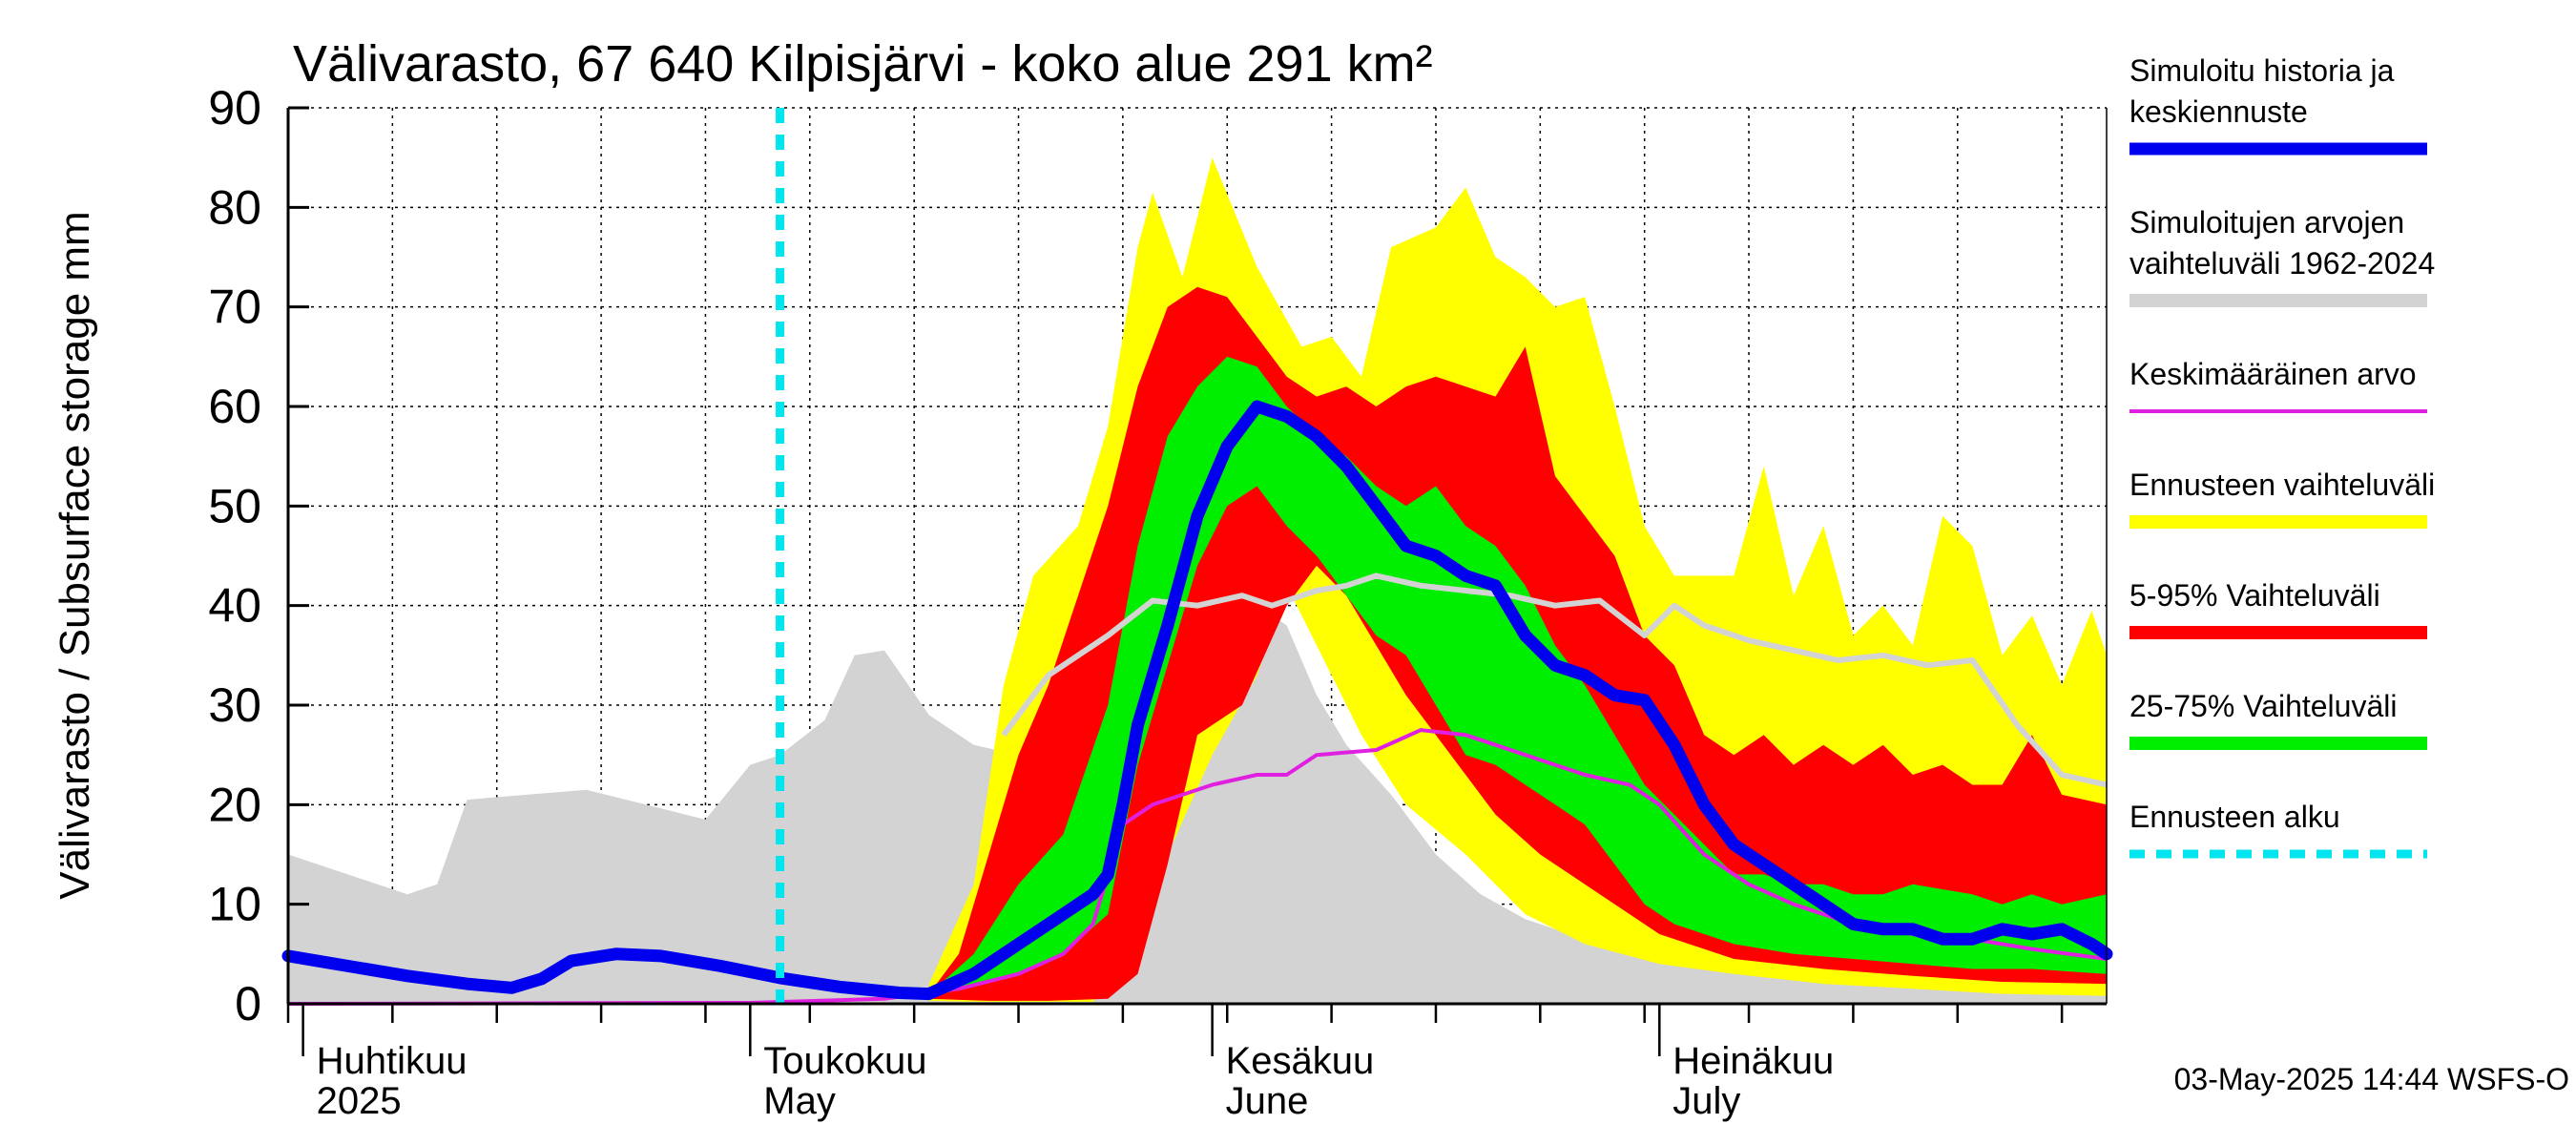 This screenshot has height=1145, width=2576. What do you see at coordinates (1706, 1101) in the screenshot?
I see `month-label-sub: July` at bounding box center [1706, 1101].